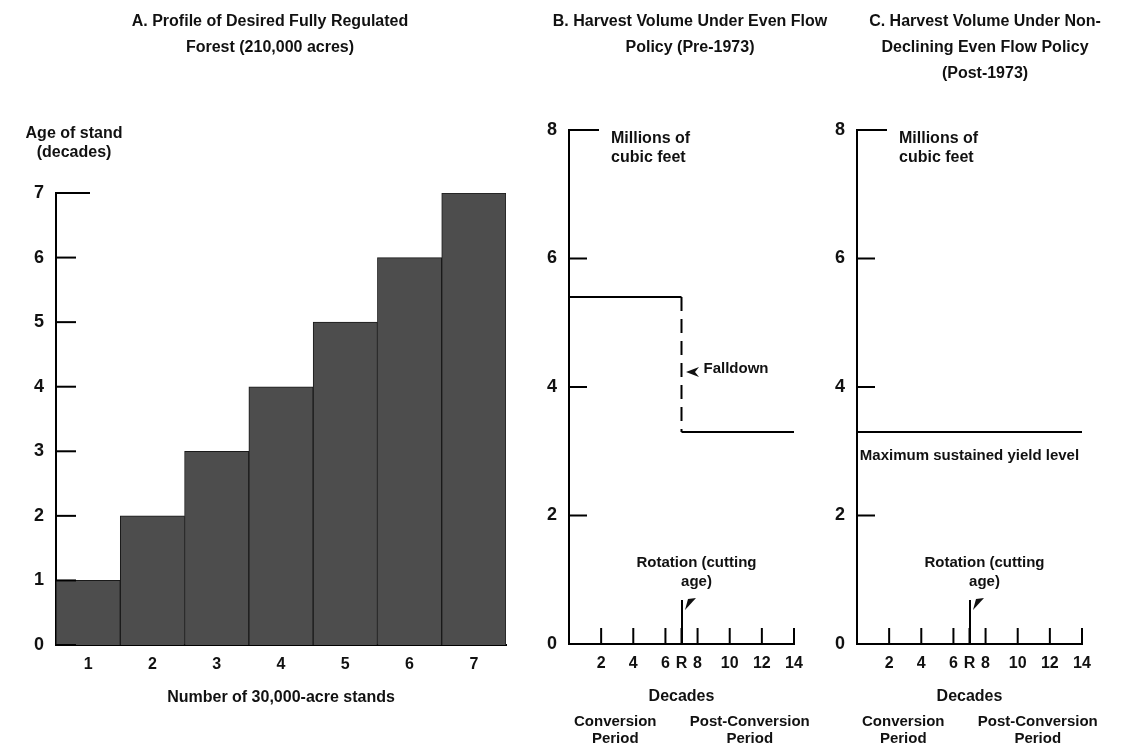 The height and width of the screenshot is (750, 1143). I want to click on chart-title: B. Harvest Volume Under Even Flow Policy (Pre-1973), so click(690, 34).